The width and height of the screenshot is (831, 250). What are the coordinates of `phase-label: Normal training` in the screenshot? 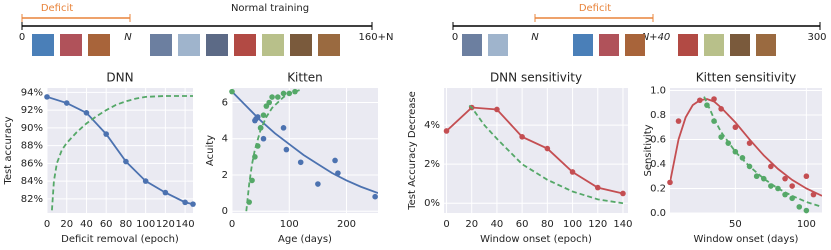 It's located at (270, 8).